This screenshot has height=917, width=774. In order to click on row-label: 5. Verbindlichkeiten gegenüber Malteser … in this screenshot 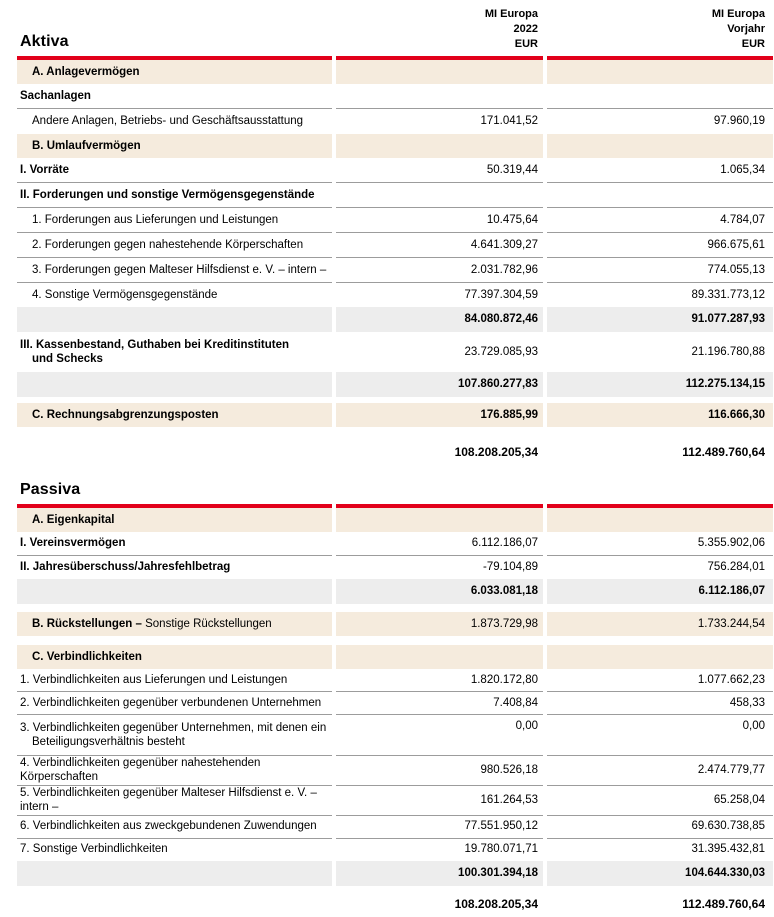, I will do `click(174, 801)`.